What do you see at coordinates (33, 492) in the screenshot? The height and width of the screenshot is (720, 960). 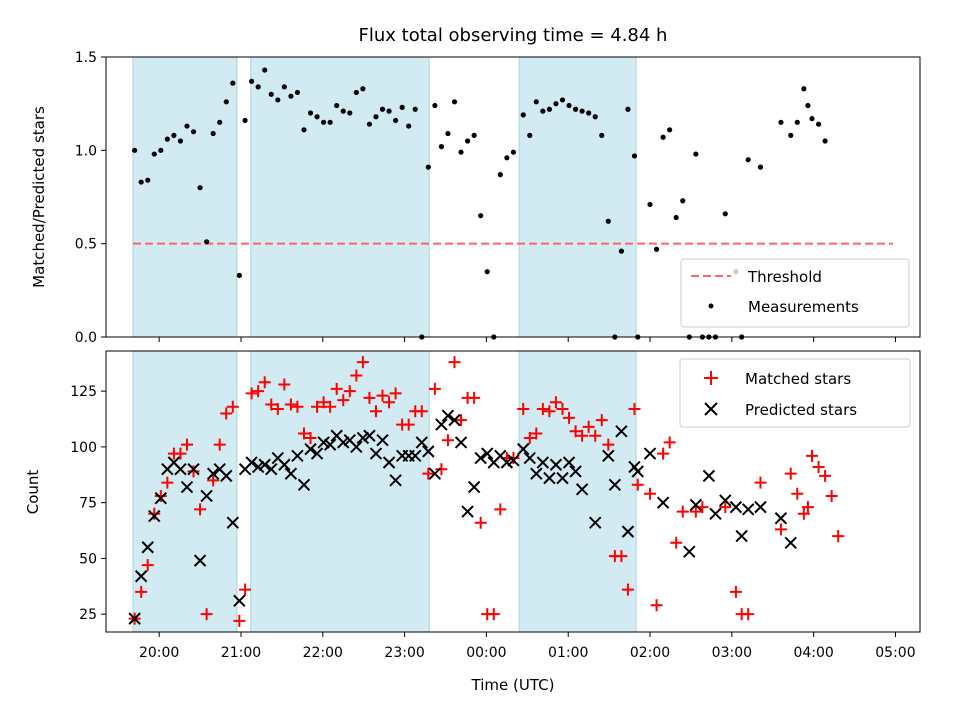 I see `bottom-y-axis-label: Count` at bounding box center [33, 492].